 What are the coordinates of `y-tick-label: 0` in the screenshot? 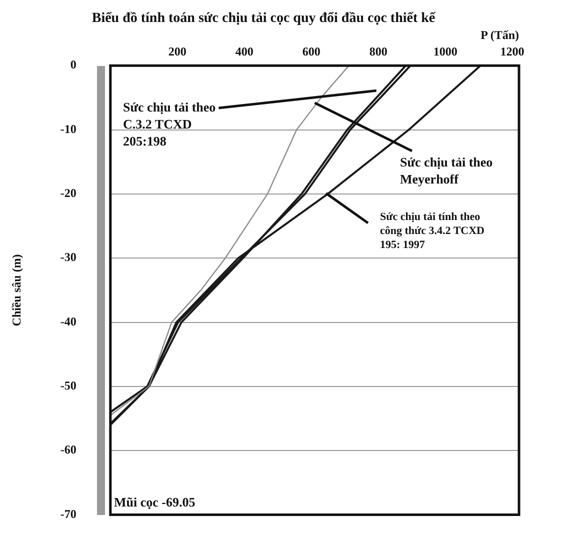 It's located at (73, 65).